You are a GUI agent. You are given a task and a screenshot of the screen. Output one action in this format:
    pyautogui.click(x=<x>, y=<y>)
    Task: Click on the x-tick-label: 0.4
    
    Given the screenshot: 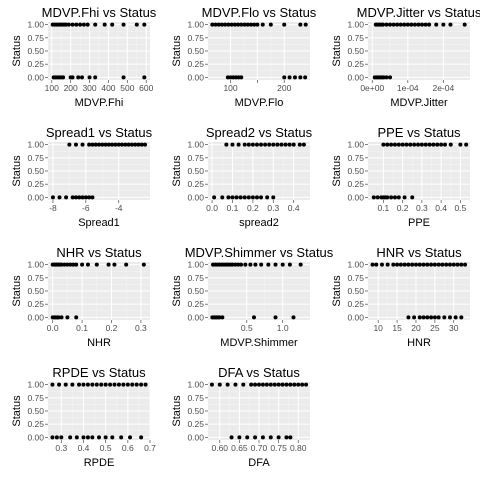 What is the action you would take?
    pyautogui.click(x=441, y=208)
    